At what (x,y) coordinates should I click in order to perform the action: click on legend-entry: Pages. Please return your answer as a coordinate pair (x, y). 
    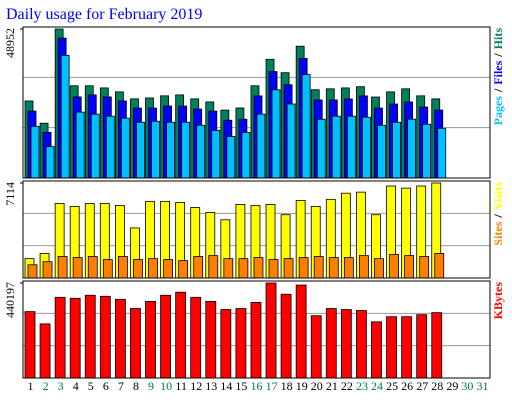
    Looking at the image, I should click on (498, 111).